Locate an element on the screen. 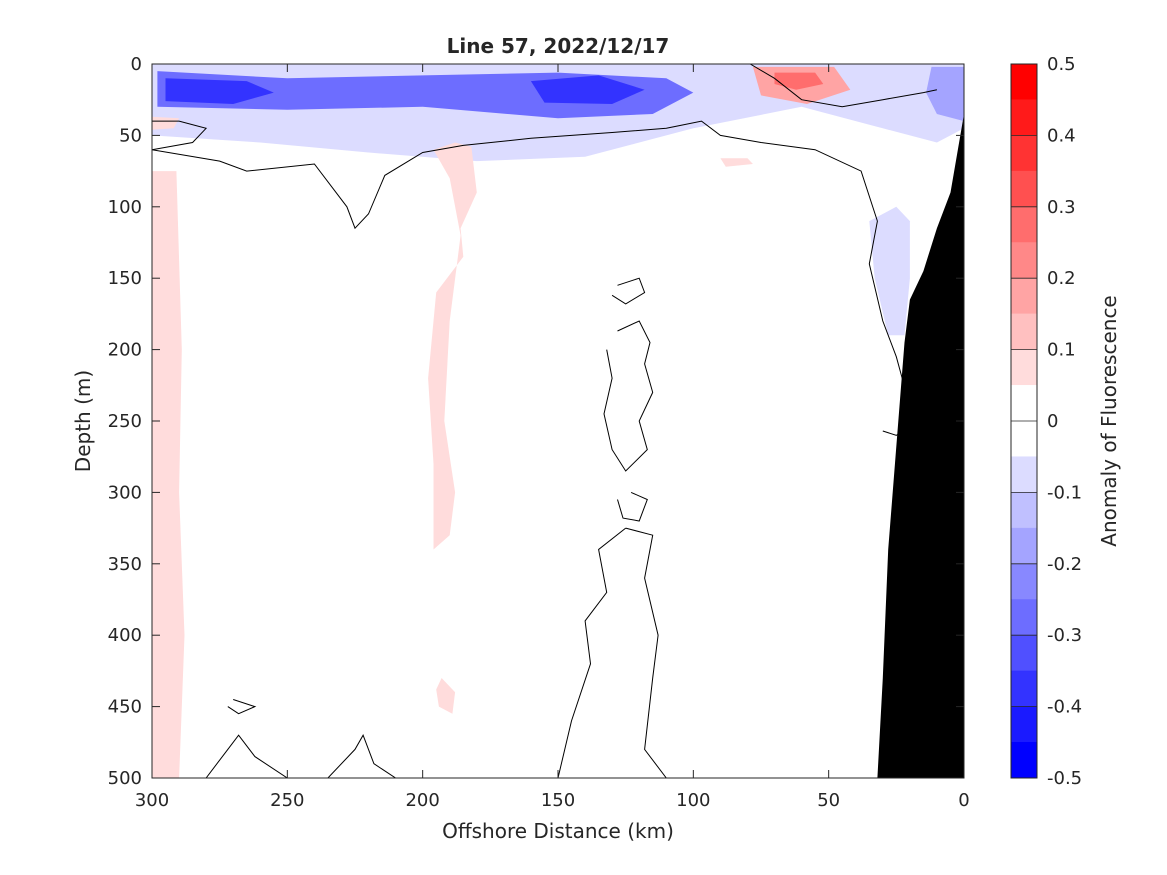 This screenshot has width=1167, height=875. y-tick-label: 500 is located at coordinates (125, 778).